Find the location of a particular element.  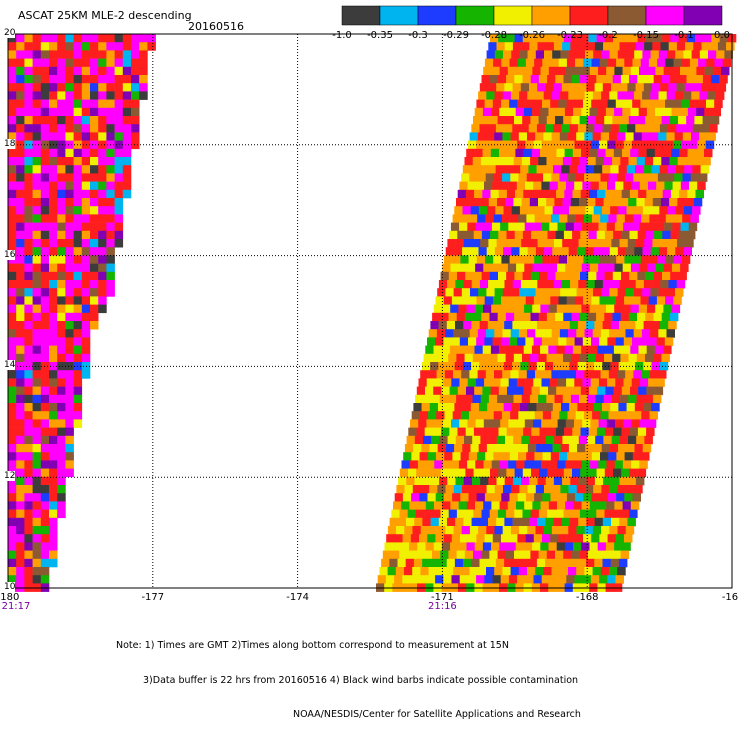

colorbar-tick-label: 0.0 is located at coordinates (722, 35).